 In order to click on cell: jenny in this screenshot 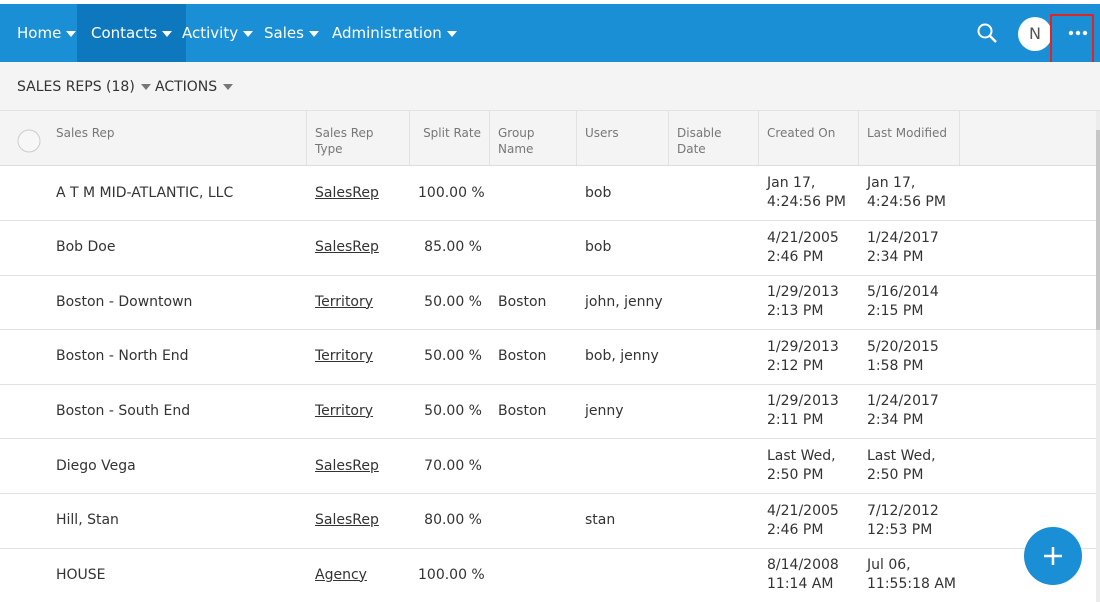, I will do `click(623, 411)`.